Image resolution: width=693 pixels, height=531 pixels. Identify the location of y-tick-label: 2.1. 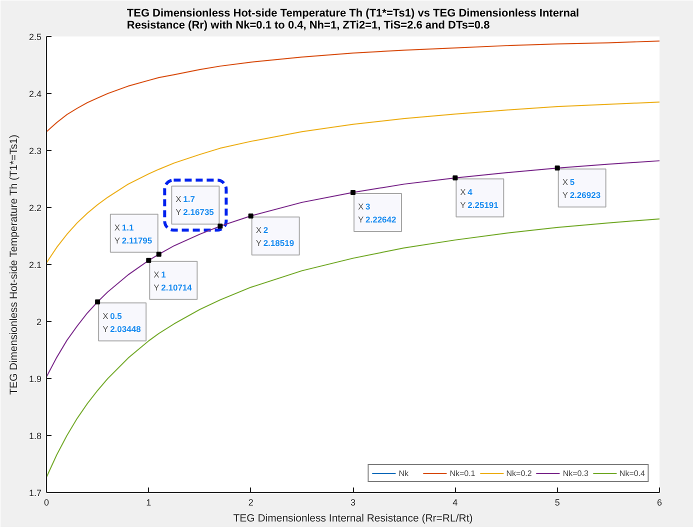
(35, 265).